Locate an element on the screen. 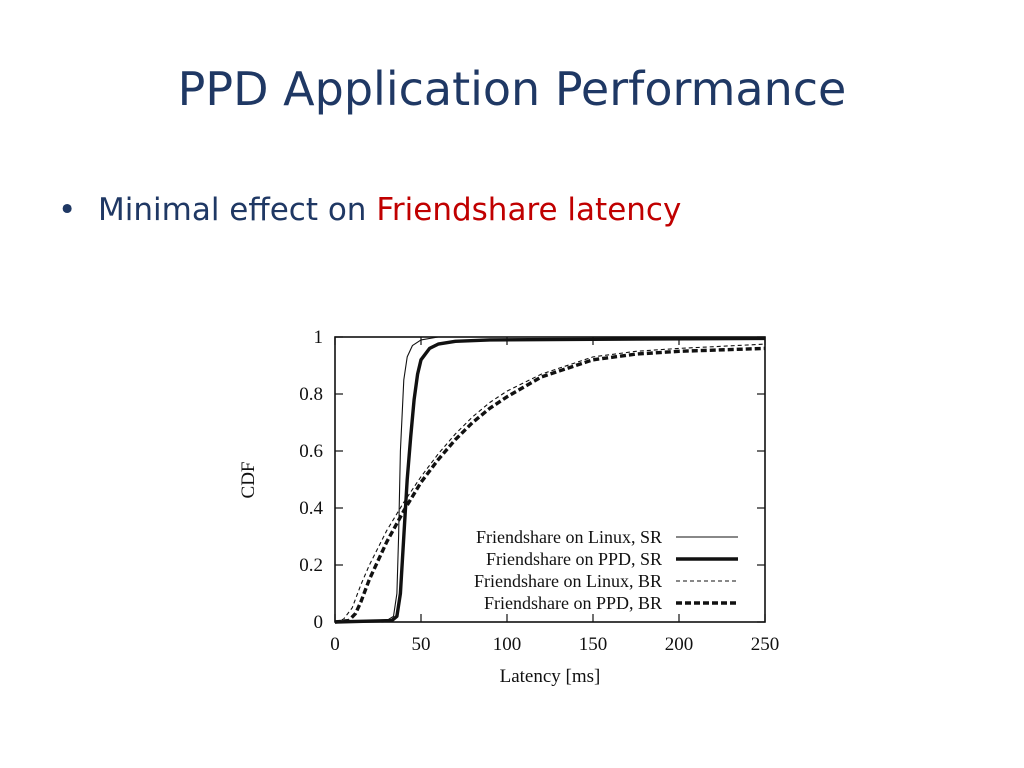 The image size is (1024, 768). bullet-point: • Minimal effect on Friendshare latency is located at coordinates (369, 210).